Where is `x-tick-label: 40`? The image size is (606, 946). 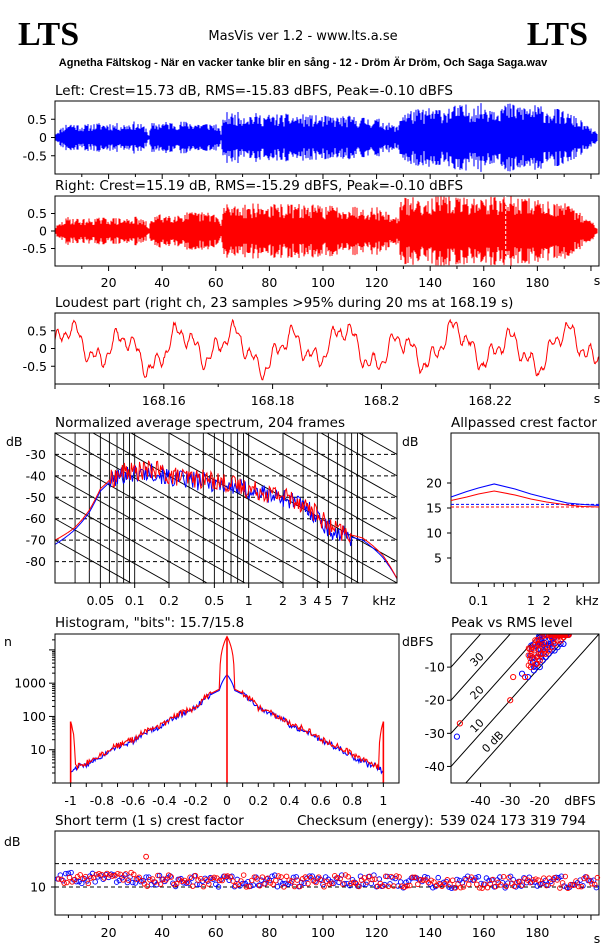
x-tick-label: 40 is located at coordinates (162, 932).